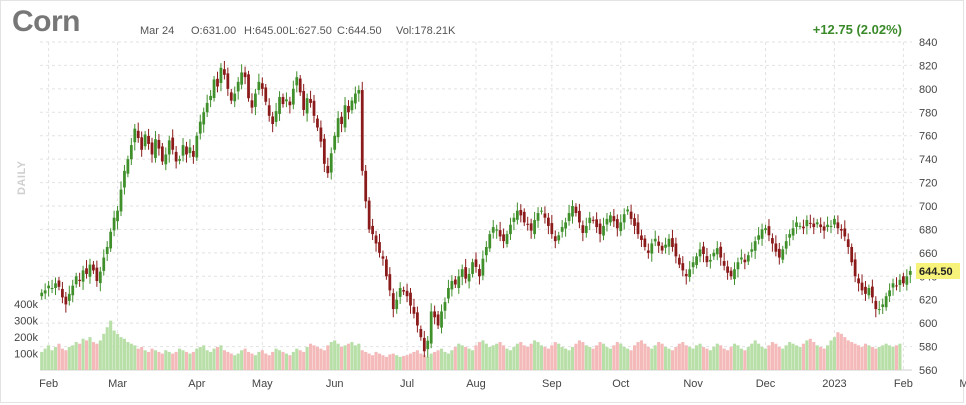 The height and width of the screenshot is (405, 966). I want to click on ohlc-high: H:645.00, so click(266, 31).